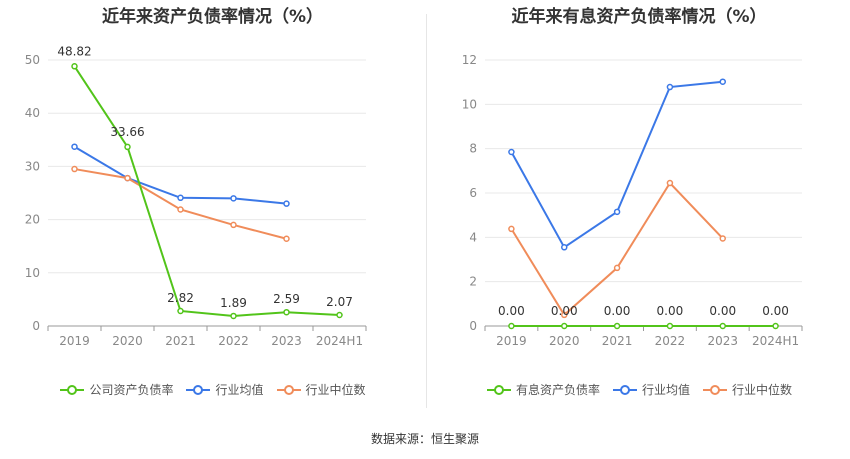  I want to click on chart-title: 近年来有息资产负债率情况（%）, so click(639, 17).